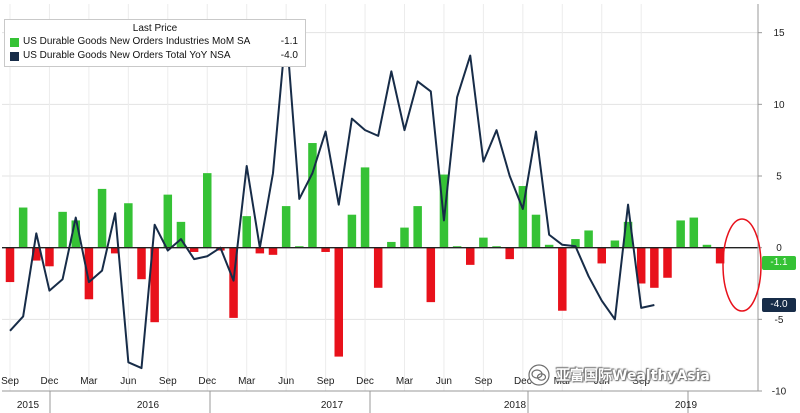 This screenshot has width=800, height=413. Describe the element at coordinates (686, 405) in the screenshot. I see `x-year-label: 2019` at that location.